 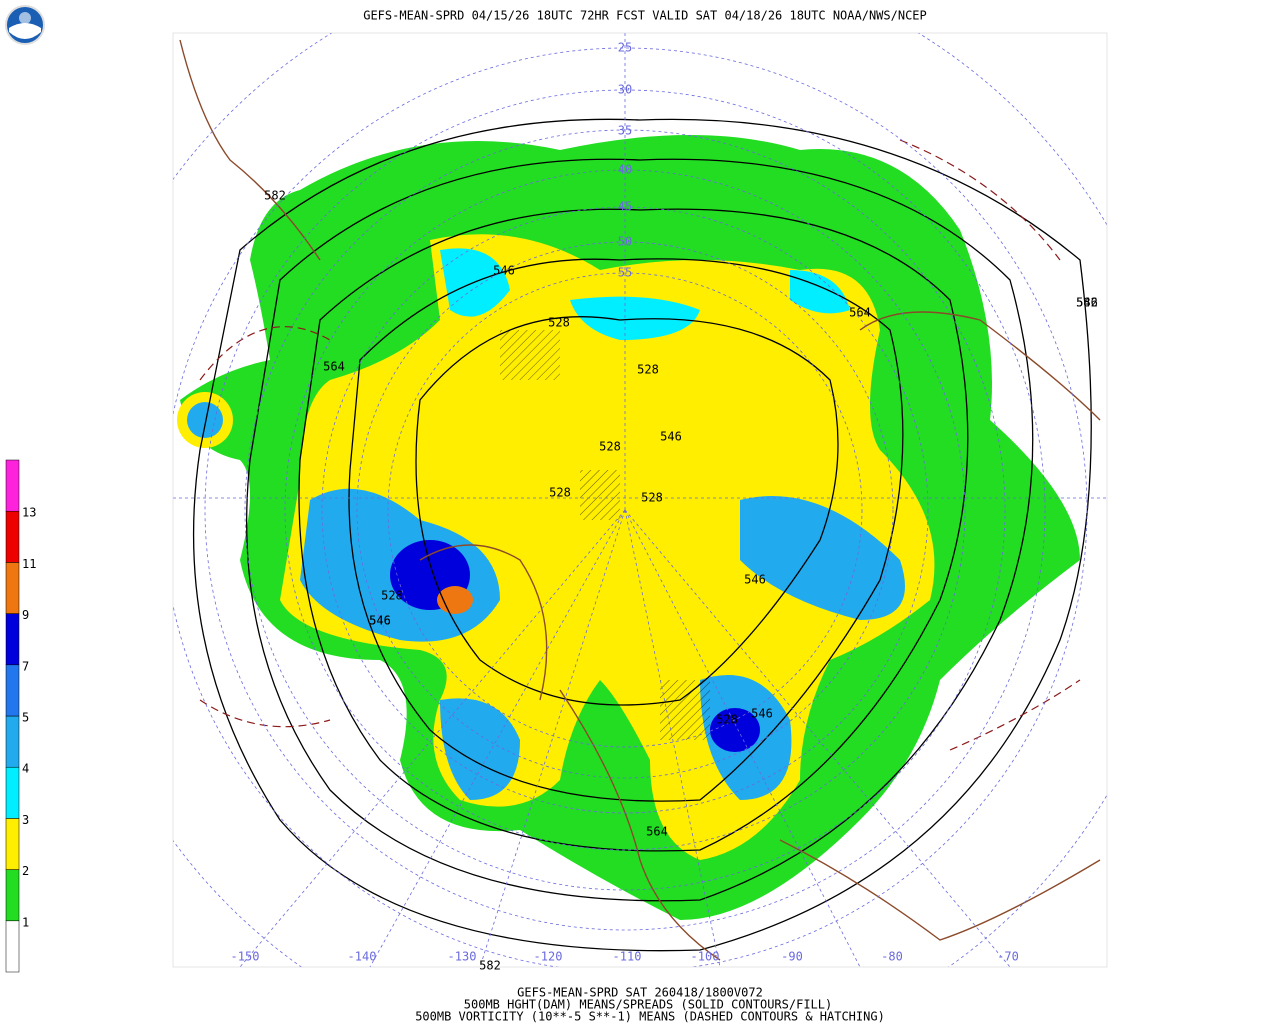 What do you see at coordinates (1008, 957) in the screenshot?
I see `longitude-label: -70` at bounding box center [1008, 957].